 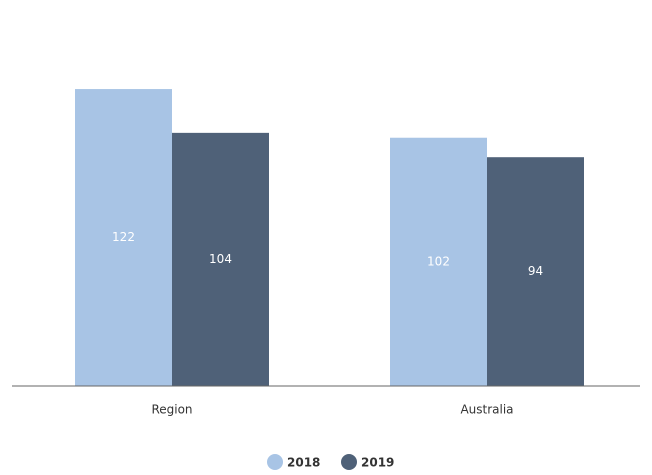 I want to click on value-label: 102, so click(x=438, y=261).